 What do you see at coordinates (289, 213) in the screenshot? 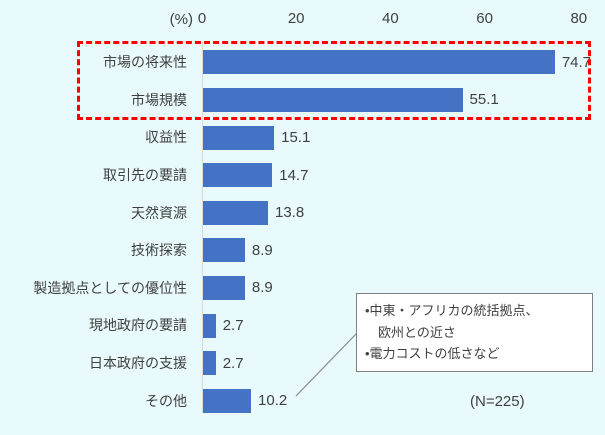
I see `value-label: 13.8` at bounding box center [289, 213].